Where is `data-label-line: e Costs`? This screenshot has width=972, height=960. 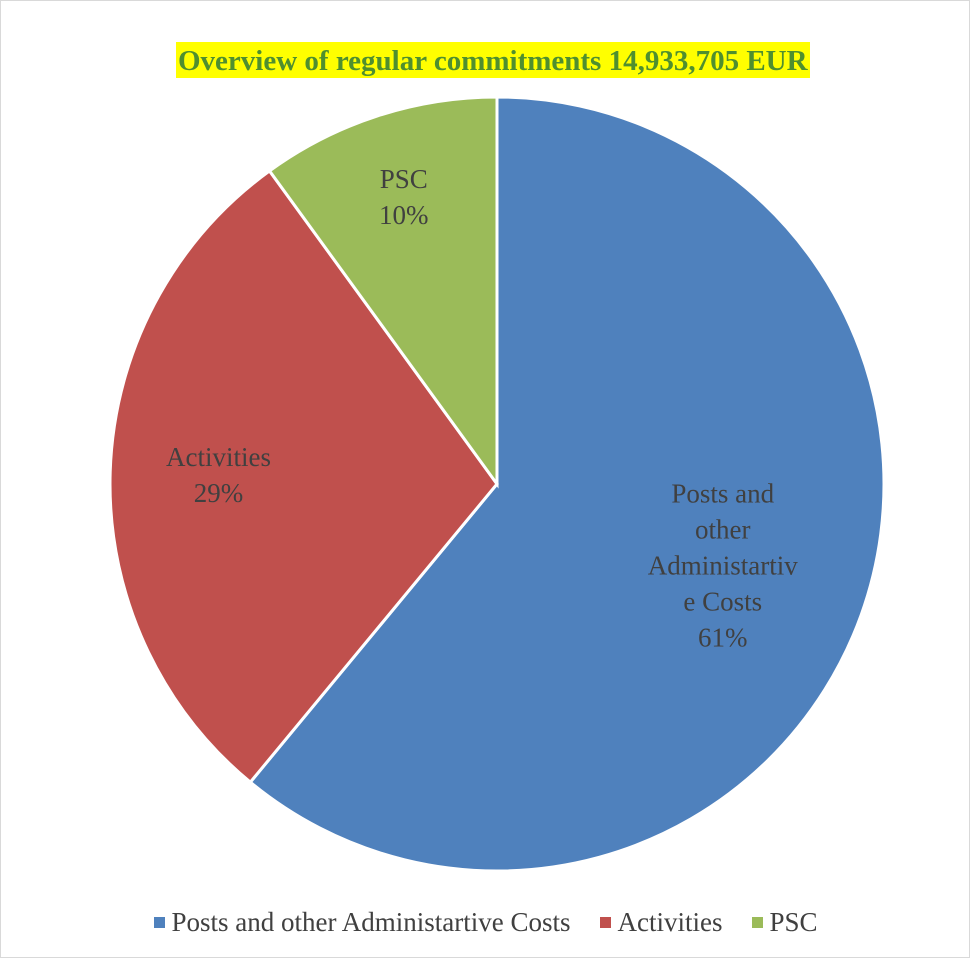 data-label-line: e Costs is located at coordinates (722, 601).